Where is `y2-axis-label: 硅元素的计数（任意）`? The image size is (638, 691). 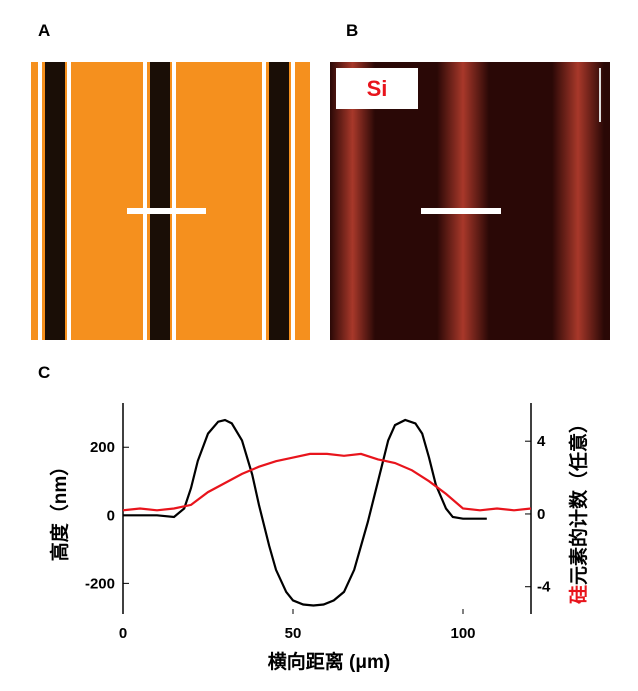 y2-axis-label: 硅元素的计数（任意） is located at coordinates (578, 509).